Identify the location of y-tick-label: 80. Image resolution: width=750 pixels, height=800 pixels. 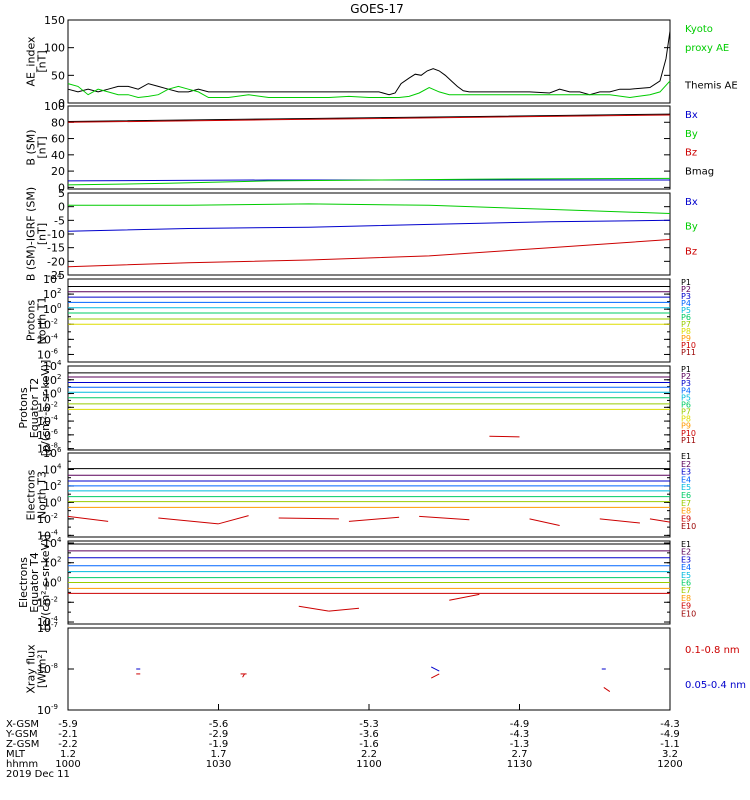
(58, 122).